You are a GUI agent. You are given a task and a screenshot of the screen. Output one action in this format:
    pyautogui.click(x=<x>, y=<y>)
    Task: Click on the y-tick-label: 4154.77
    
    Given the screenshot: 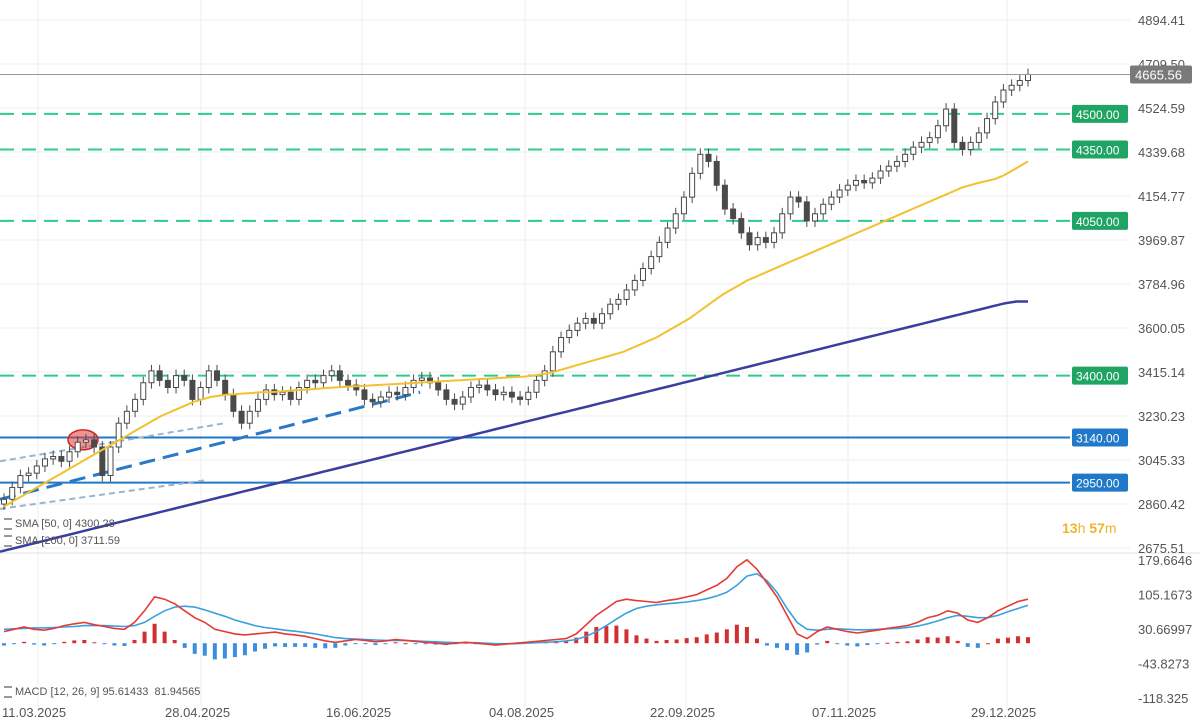 What is the action you would take?
    pyautogui.click(x=1161, y=196)
    